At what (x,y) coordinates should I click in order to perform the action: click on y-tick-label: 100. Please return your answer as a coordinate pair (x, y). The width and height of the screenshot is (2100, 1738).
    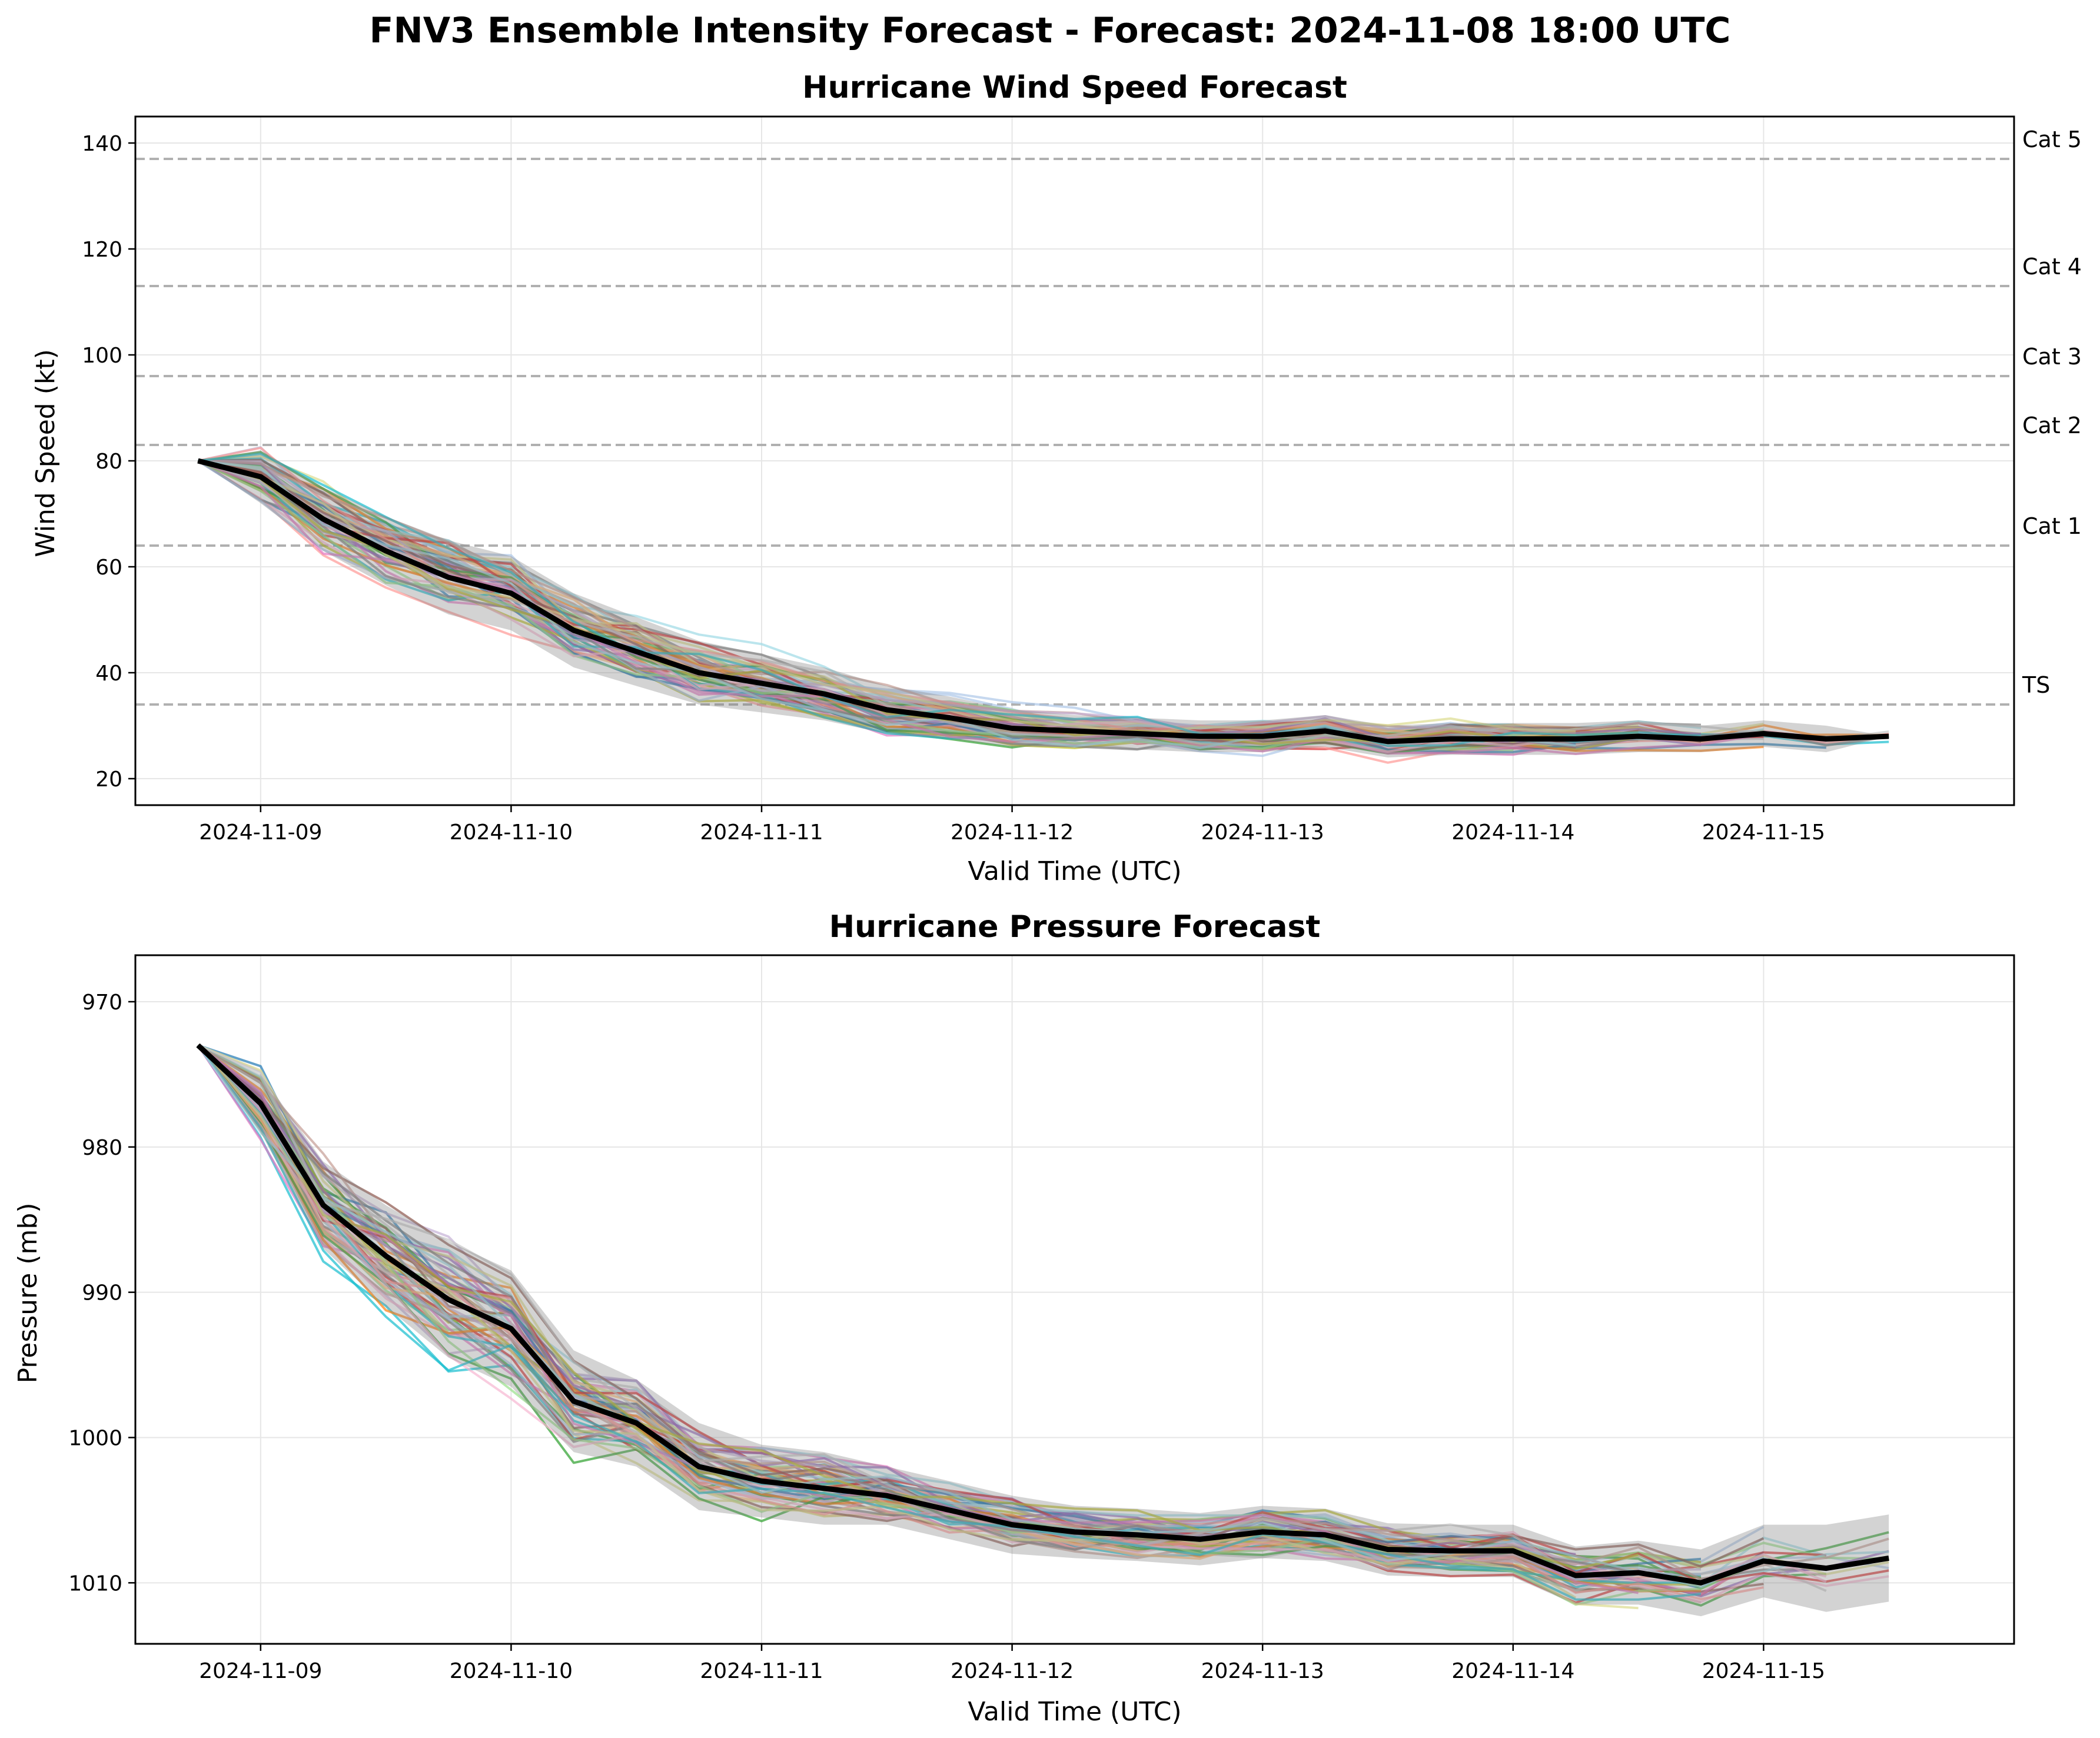
    Looking at the image, I should click on (102, 356).